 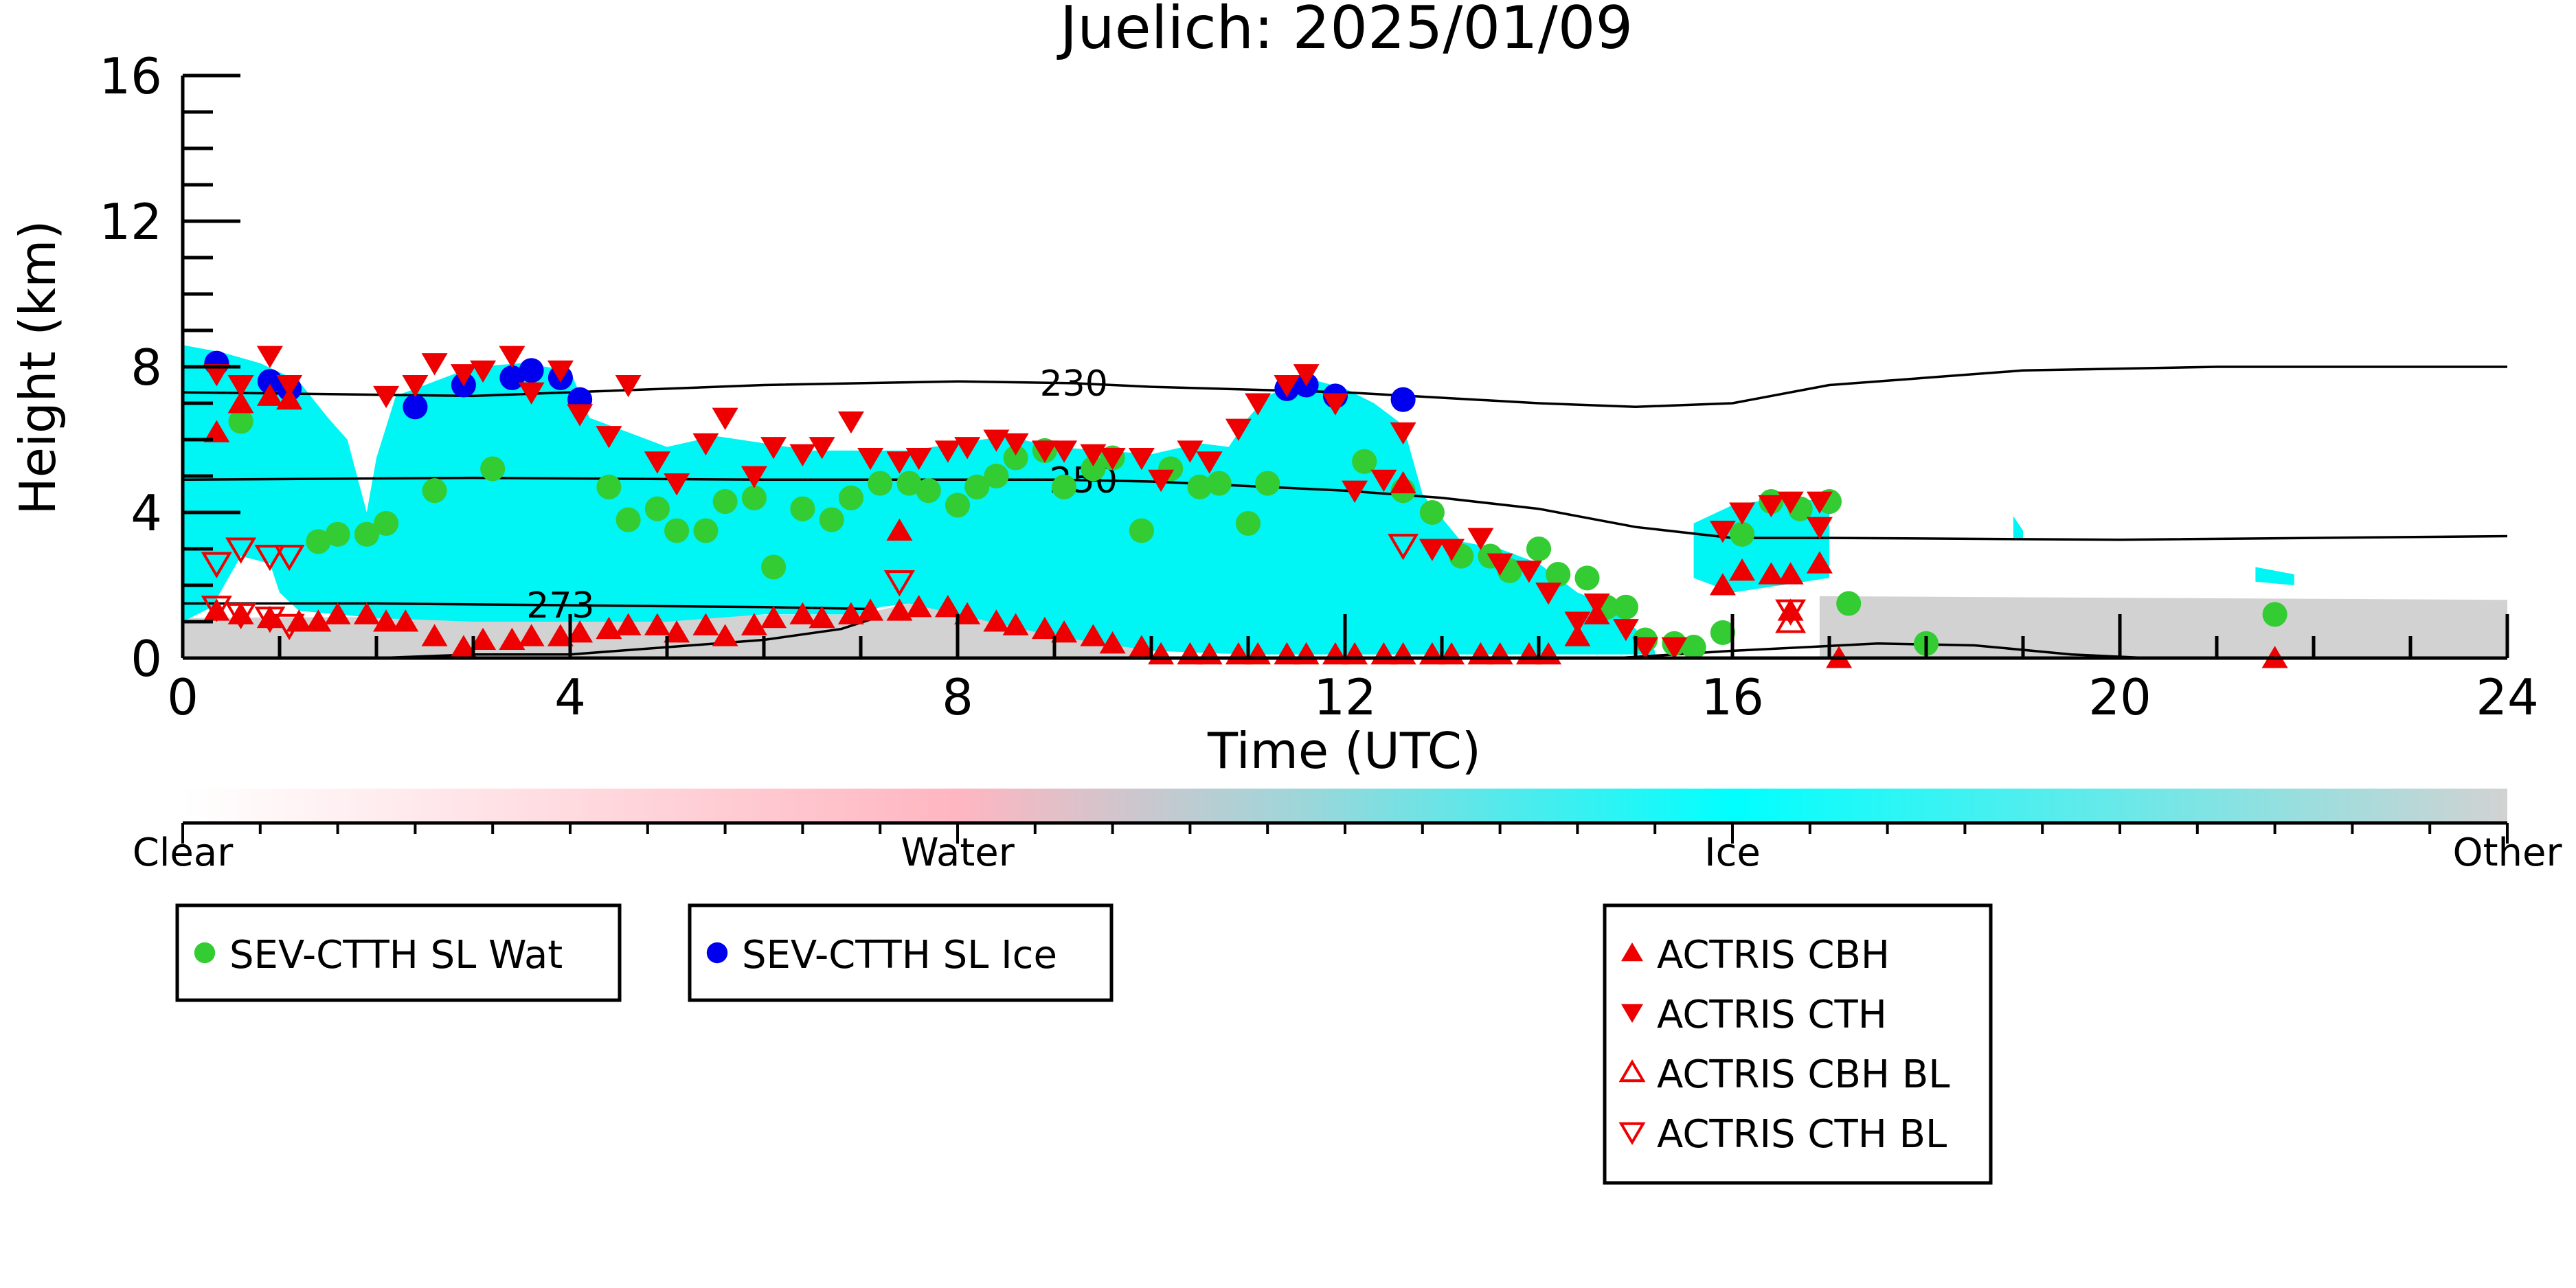 I want to click on x-tick-label: 16, so click(x=1732, y=697).